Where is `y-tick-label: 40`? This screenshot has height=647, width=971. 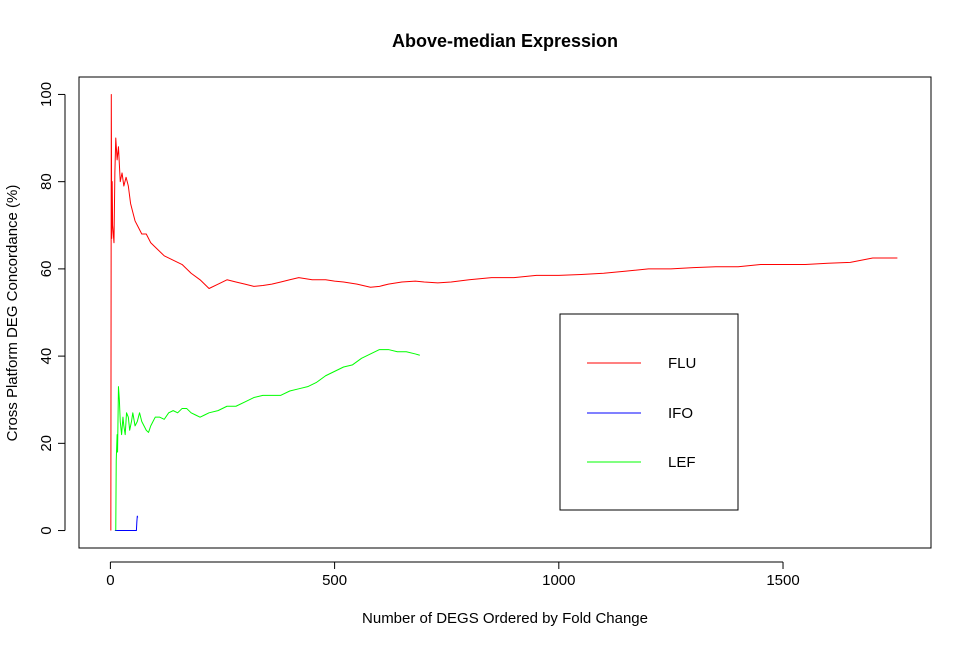
y-tick-label: 40 is located at coordinates (46, 356).